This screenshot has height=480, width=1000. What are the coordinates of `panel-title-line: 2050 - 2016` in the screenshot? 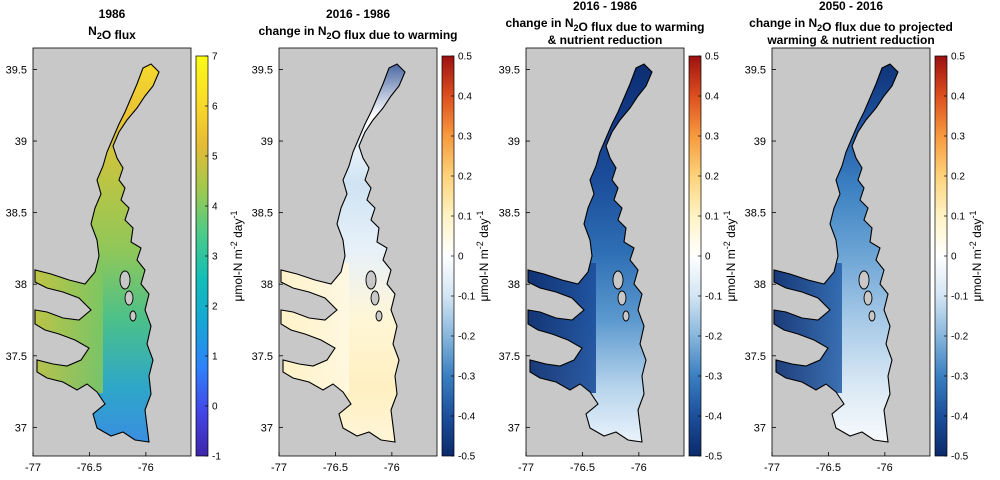 It's located at (851, 6).